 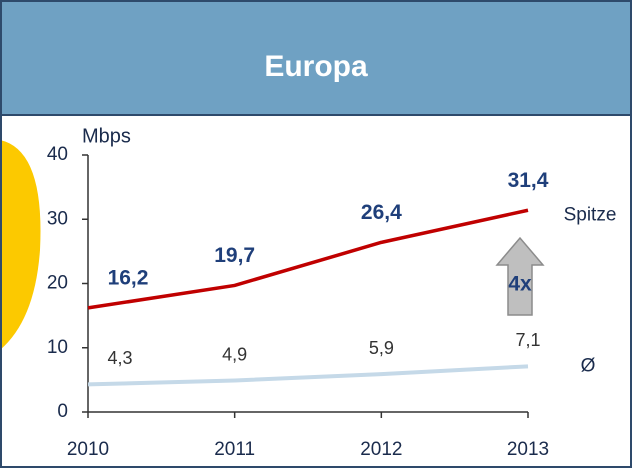 What do you see at coordinates (381, 449) in the screenshot?
I see `x-tick-label: 2012` at bounding box center [381, 449].